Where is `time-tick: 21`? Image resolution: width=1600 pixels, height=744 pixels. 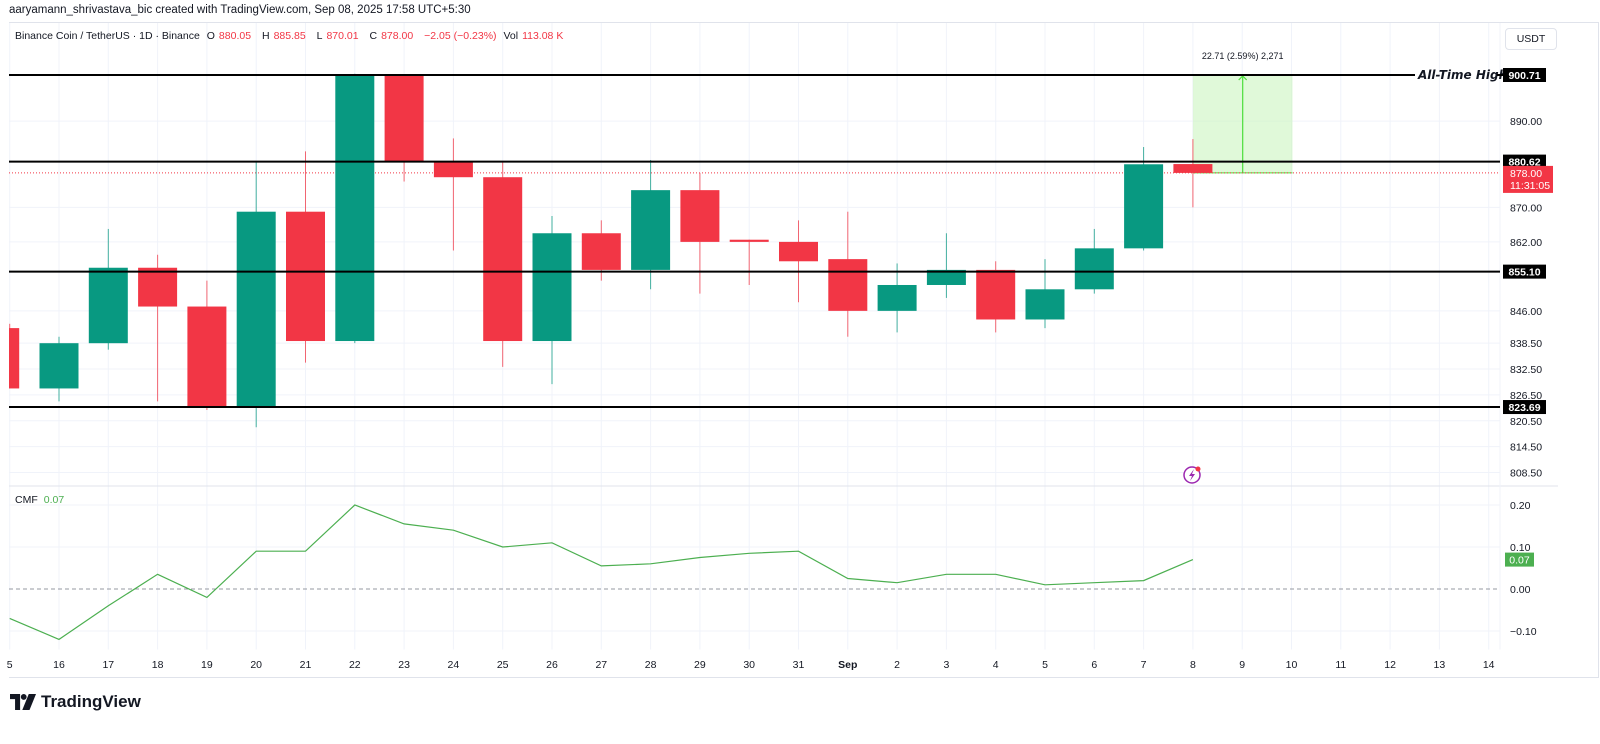 time-tick: 21 is located at coordinates (306, 665).